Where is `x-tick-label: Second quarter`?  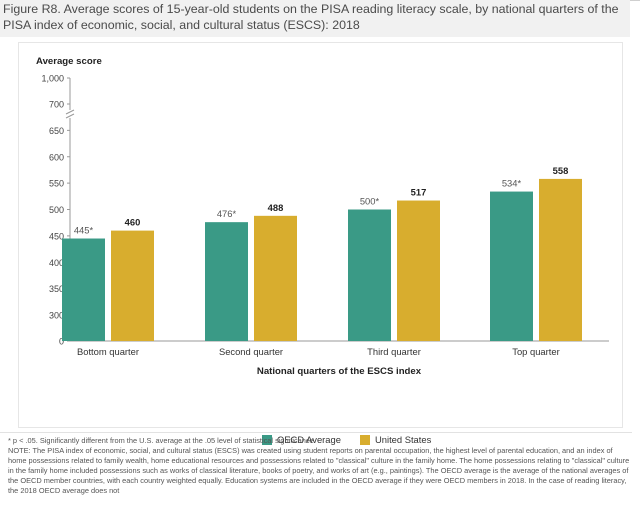 x-tick-label: Second quarter is located at coordinates (251, 351).